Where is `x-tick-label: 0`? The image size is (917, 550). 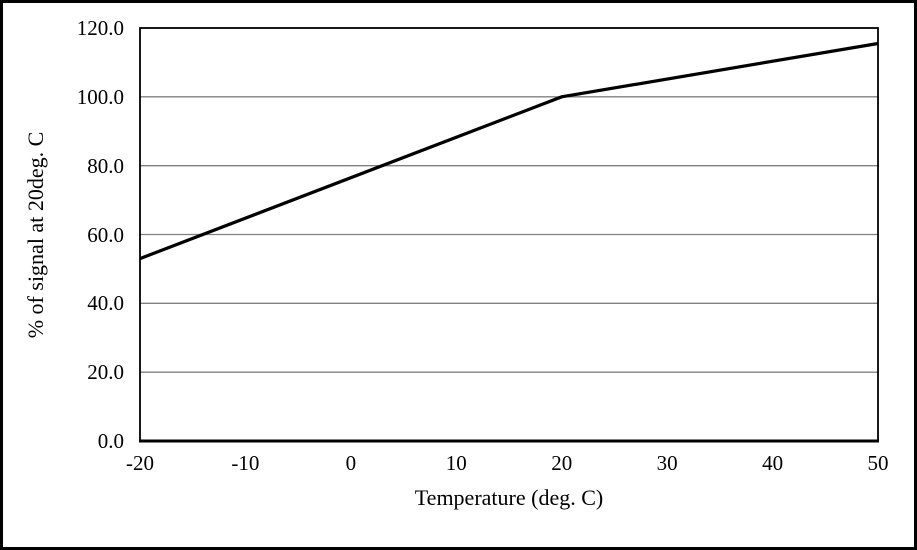 x-tick-label: 0 is located at coordinates (351, 463).